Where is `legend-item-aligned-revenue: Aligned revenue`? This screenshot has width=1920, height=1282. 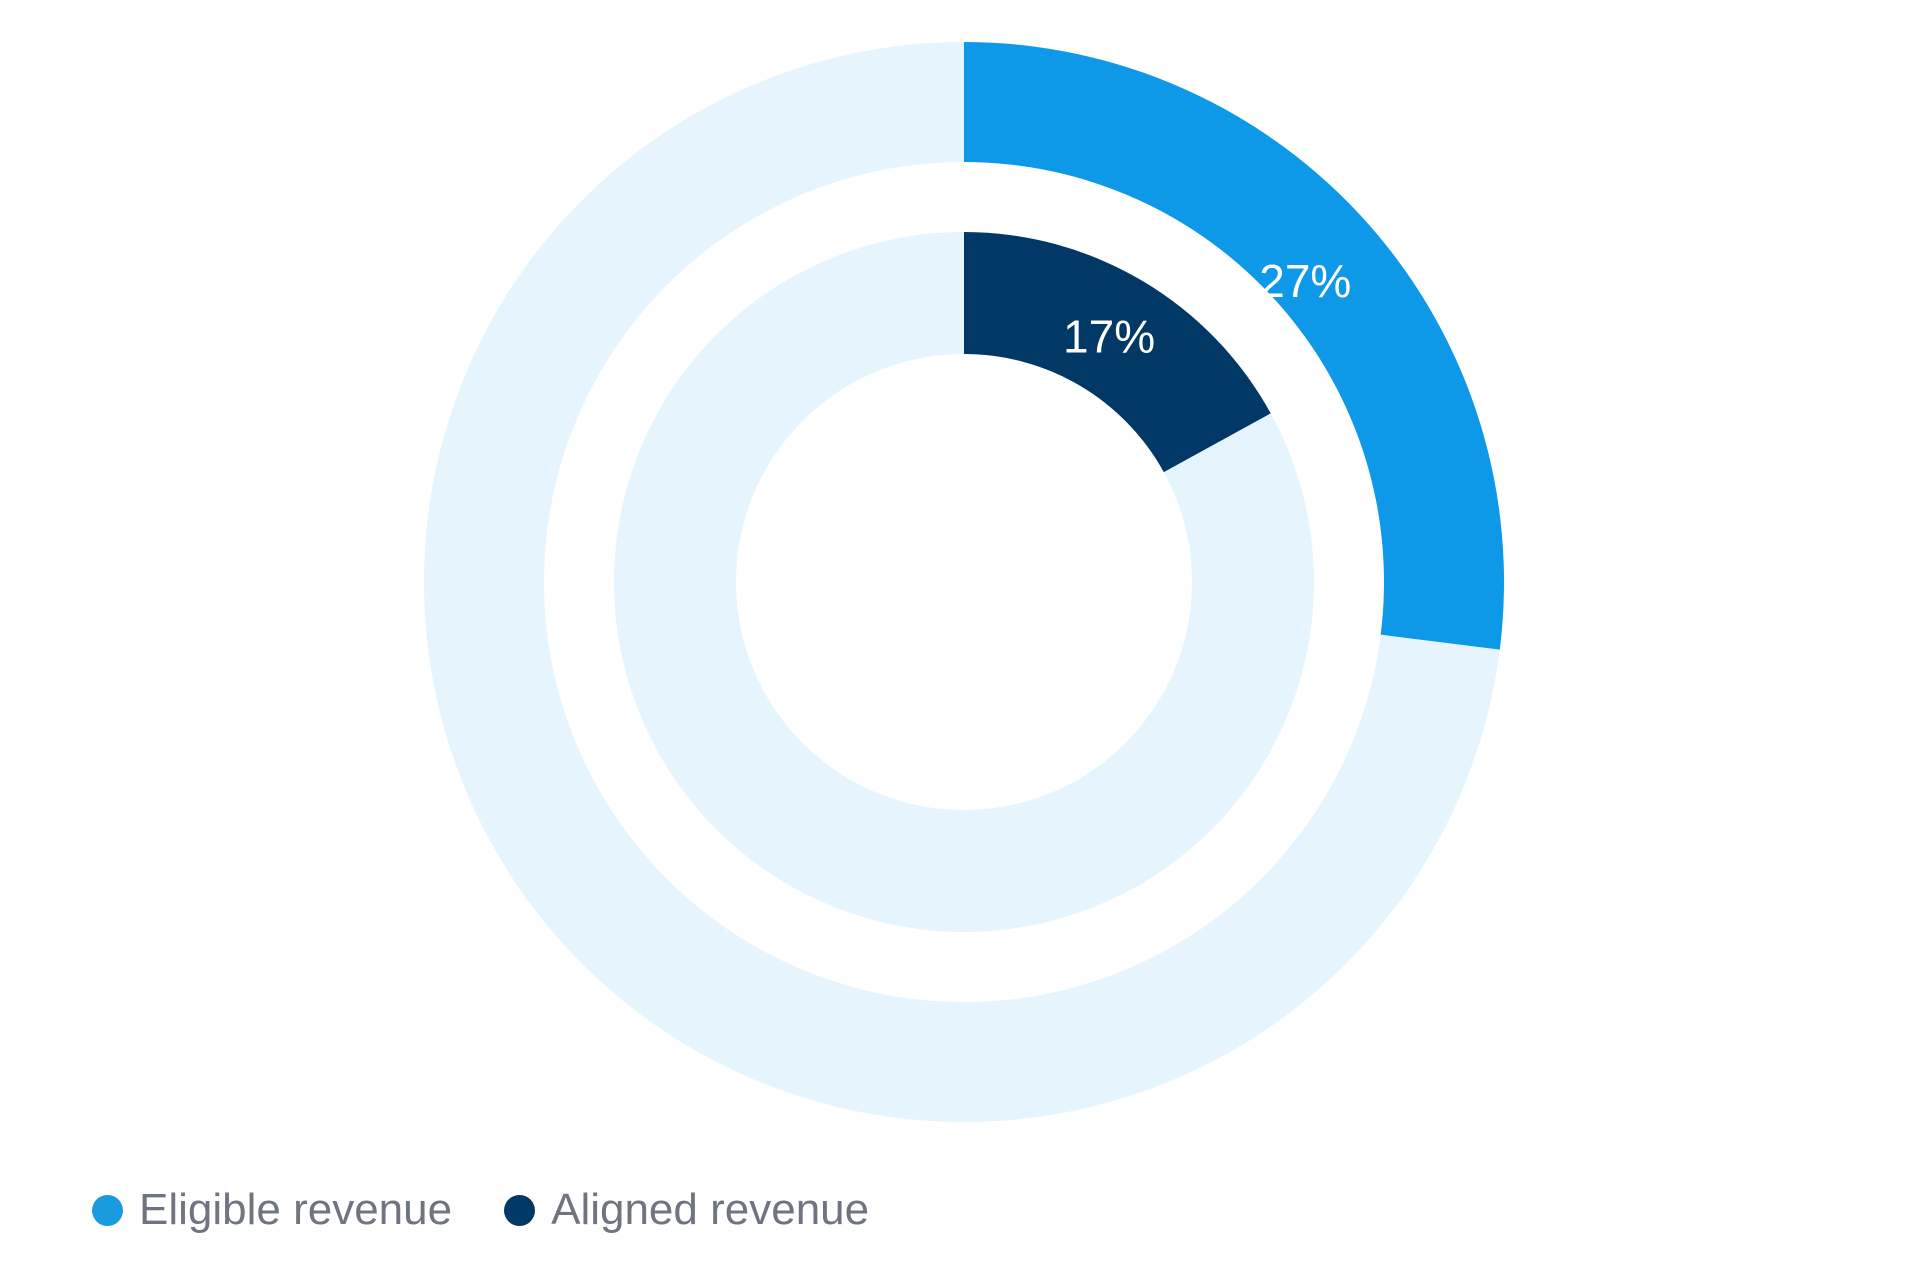
legend-item-aligned-revenue: Aligned revenue is located at coordinates (686, 1210).